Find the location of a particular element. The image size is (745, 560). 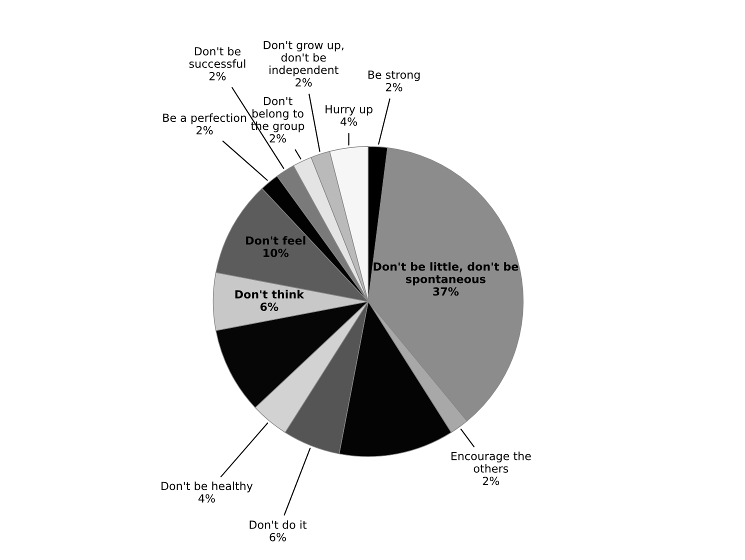

slice-label: Don't be successful is located at coordinates (217, 57).